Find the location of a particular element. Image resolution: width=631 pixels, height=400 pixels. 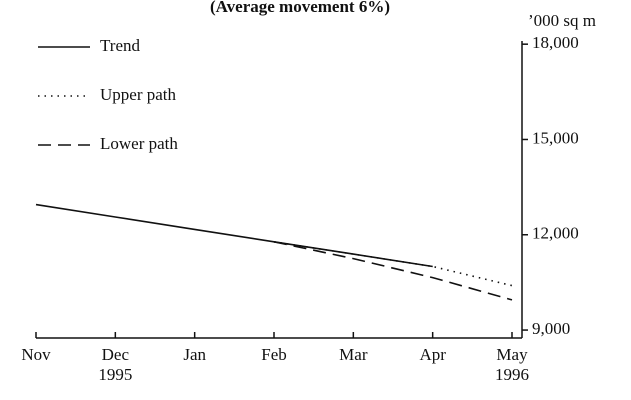

x-tick-label: Jan is located at coordinates (194, 354).